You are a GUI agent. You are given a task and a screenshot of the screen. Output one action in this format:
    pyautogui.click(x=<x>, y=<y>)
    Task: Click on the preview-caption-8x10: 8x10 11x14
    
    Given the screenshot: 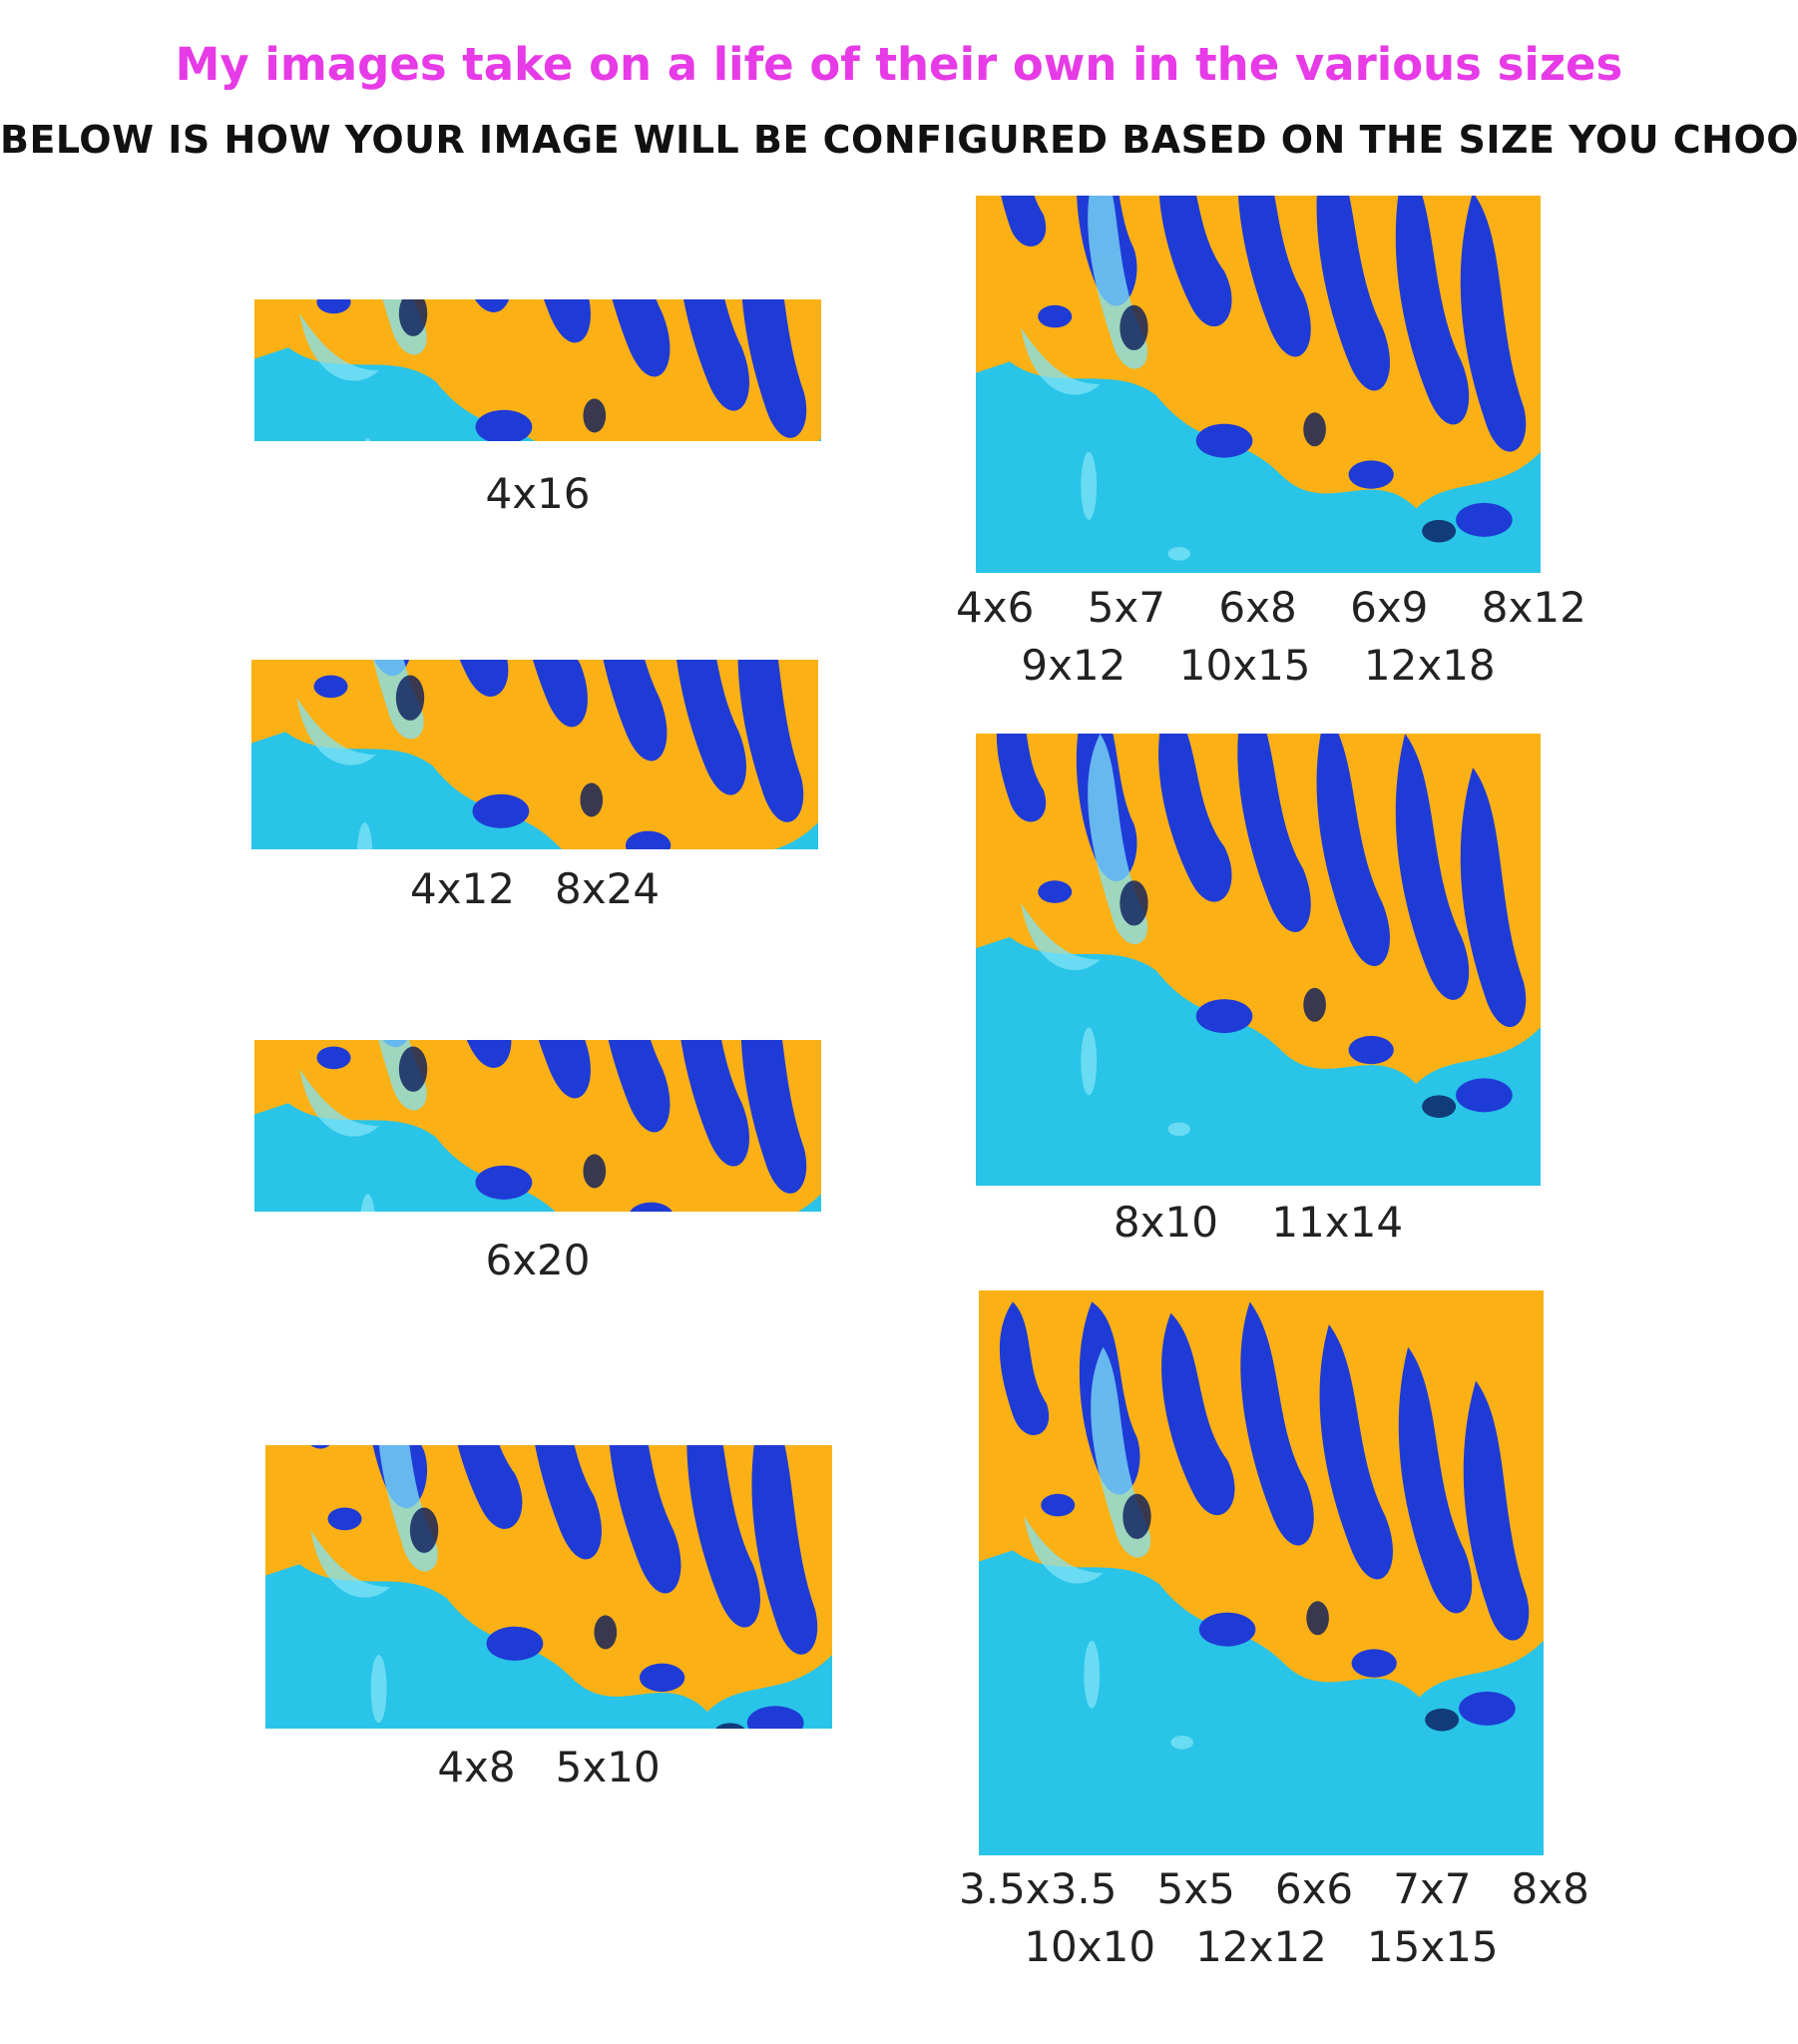 What is the action you would take?
    pyautogui.click(x=1258, y=1222)
    